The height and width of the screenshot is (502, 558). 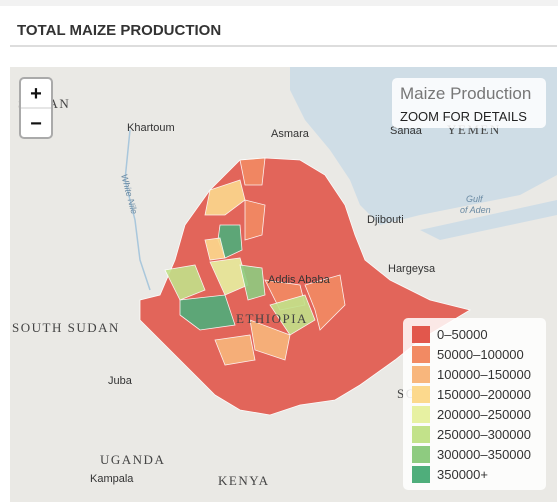 What do you see at coordinates (112, 479) in the screenshot?
I see `place-label: Kampala` at bounding box center [112, 479].